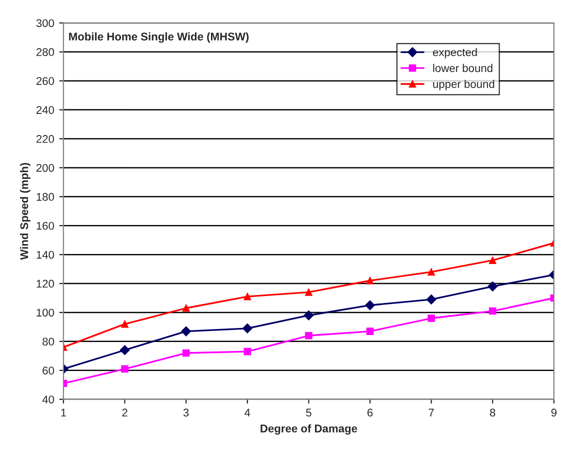 This screenshot has width=577, height=459. Describe the element at coordinates (454, 53) in the screenshot. I see `legend-label: expected` at that location.